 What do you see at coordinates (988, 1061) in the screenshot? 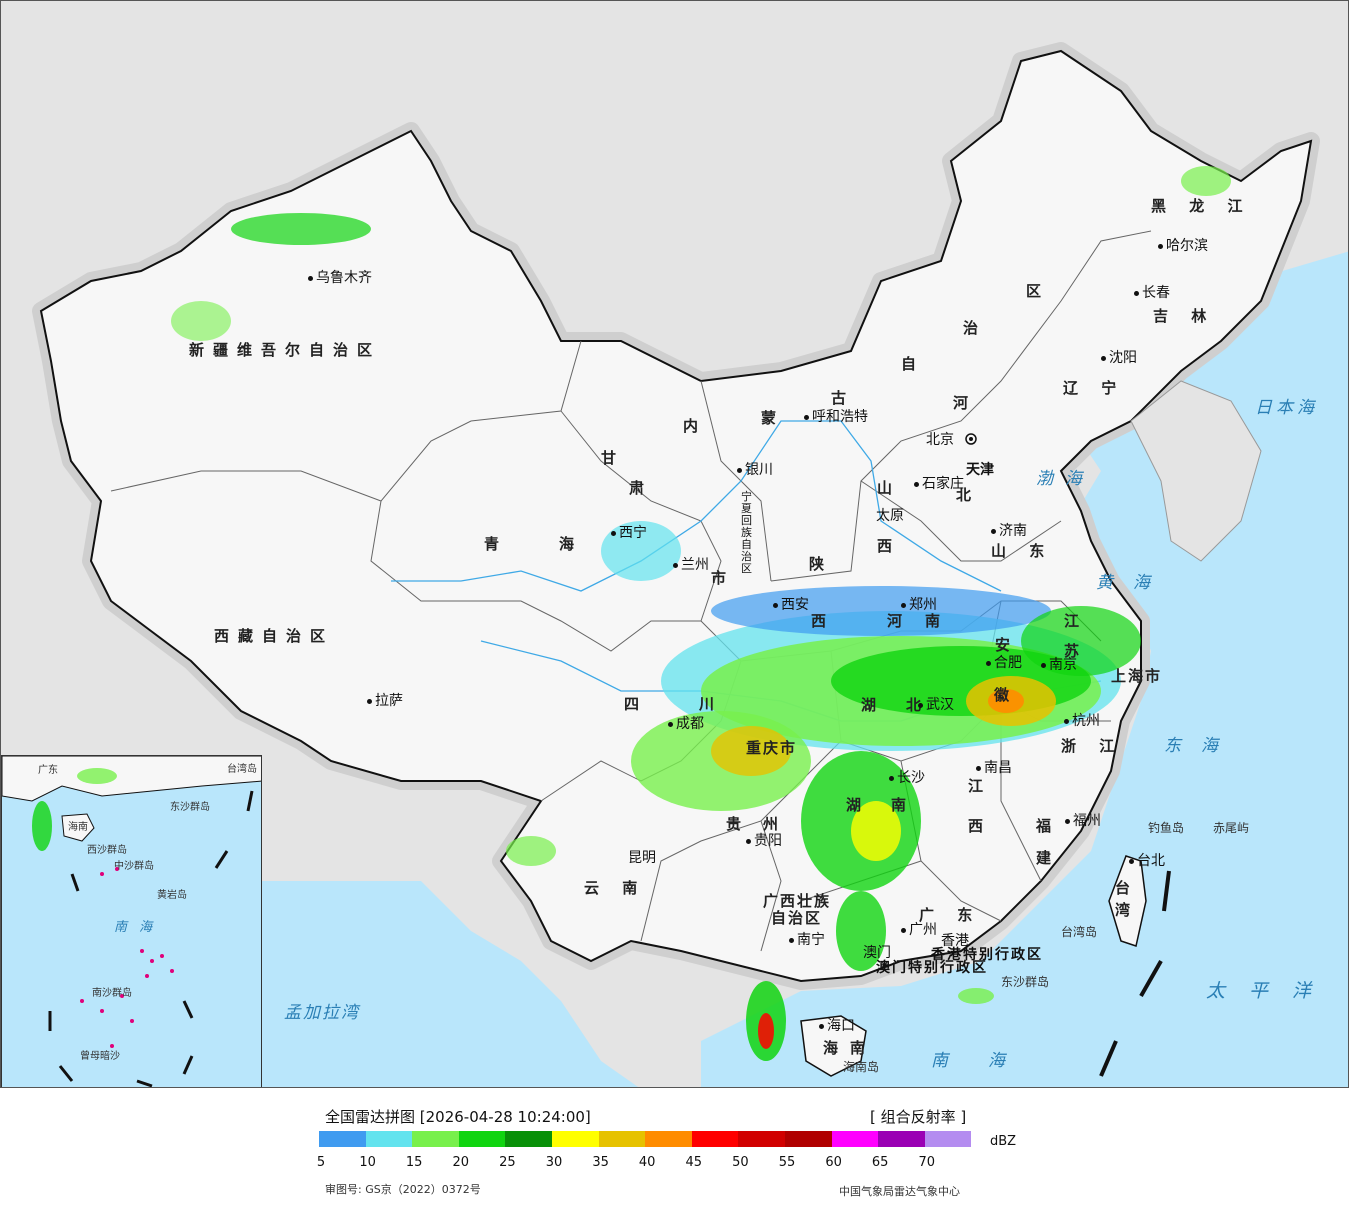
I see `sea-south: 南海` at bounding box center [988, 1061].